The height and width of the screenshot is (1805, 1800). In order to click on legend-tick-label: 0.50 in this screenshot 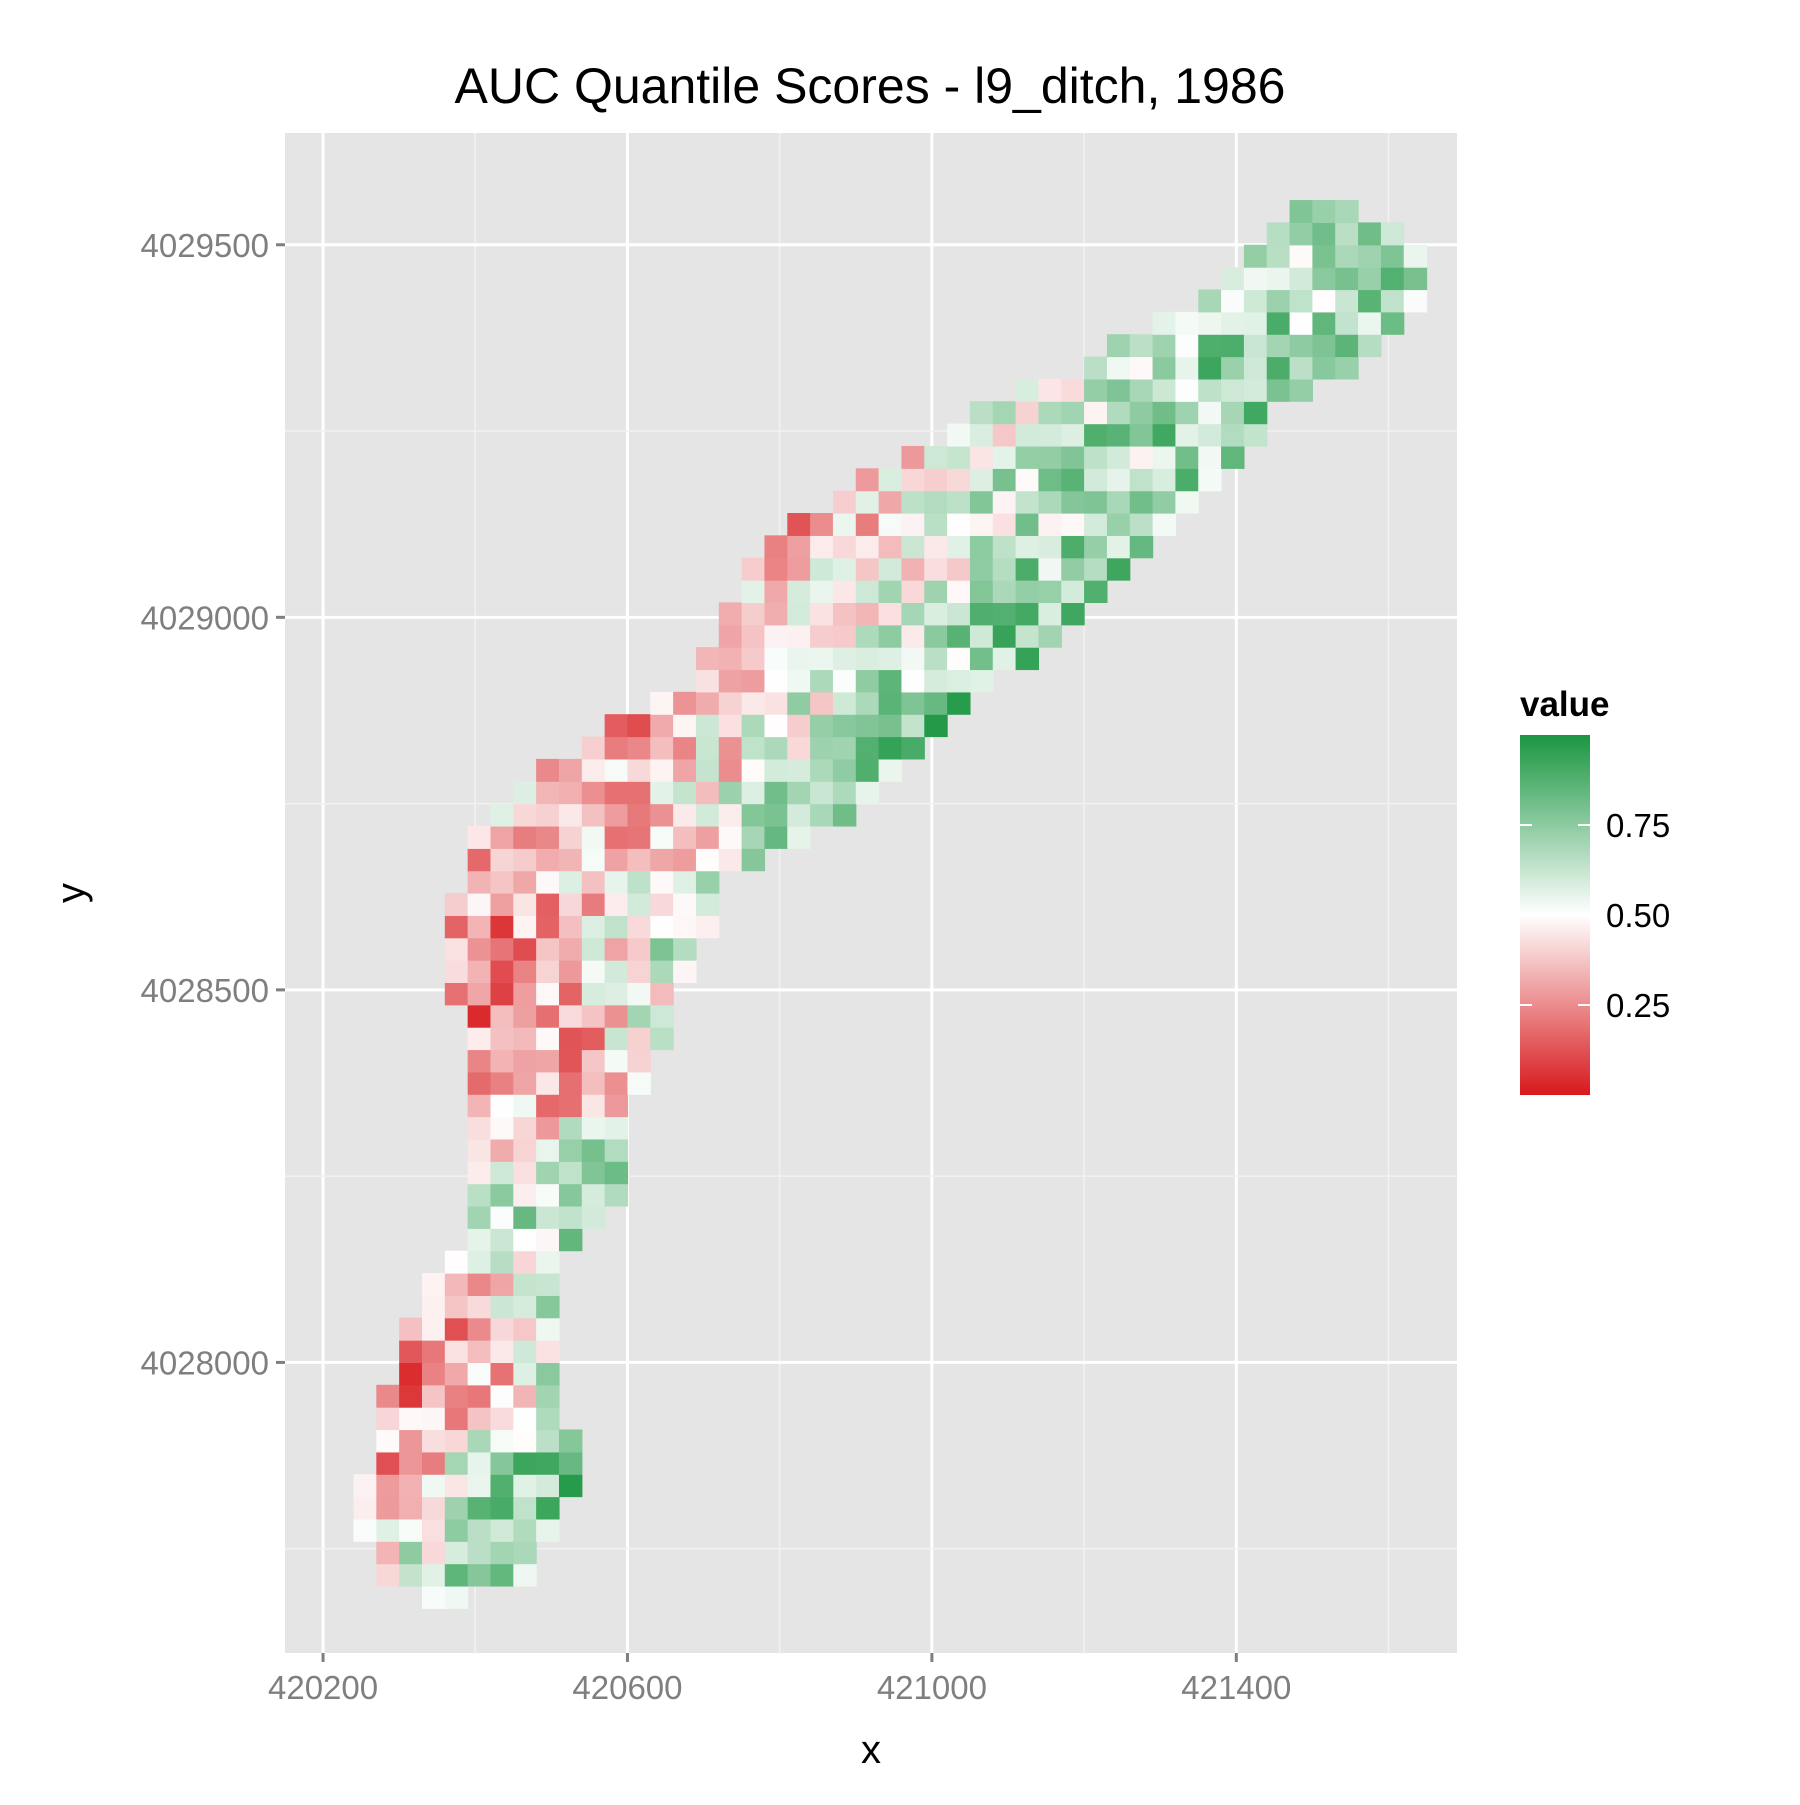, I will do `click(1638, 915)`.